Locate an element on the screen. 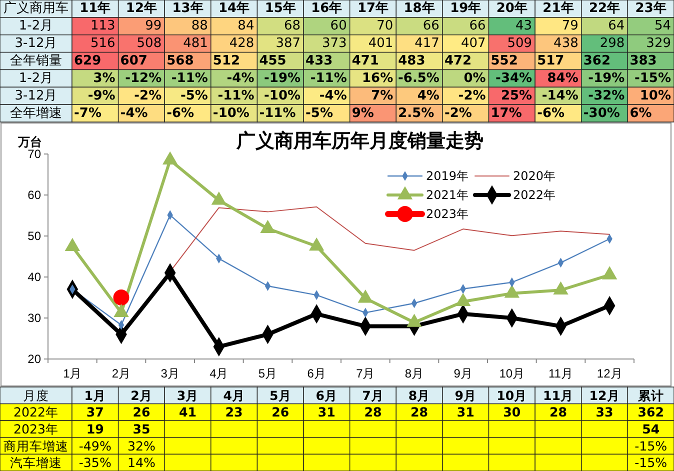 This screenshot has height=471, width=674. data-label: 362 is located at coordinates (651, 412).